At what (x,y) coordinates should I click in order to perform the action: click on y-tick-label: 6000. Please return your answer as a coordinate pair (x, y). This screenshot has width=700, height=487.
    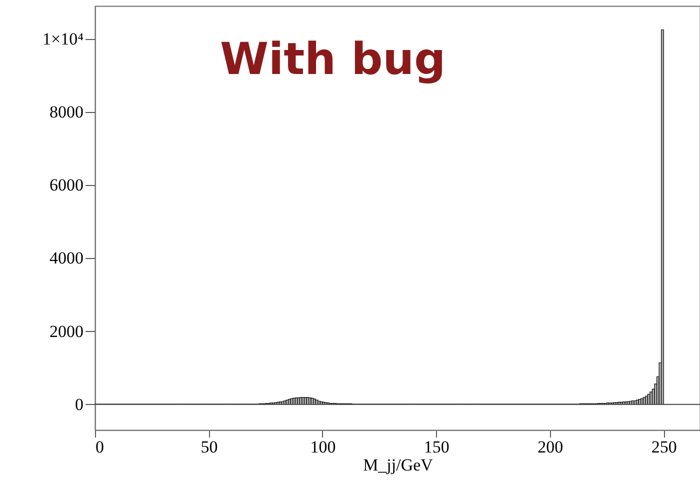
    Looking at the image, I should click on (67, 185).